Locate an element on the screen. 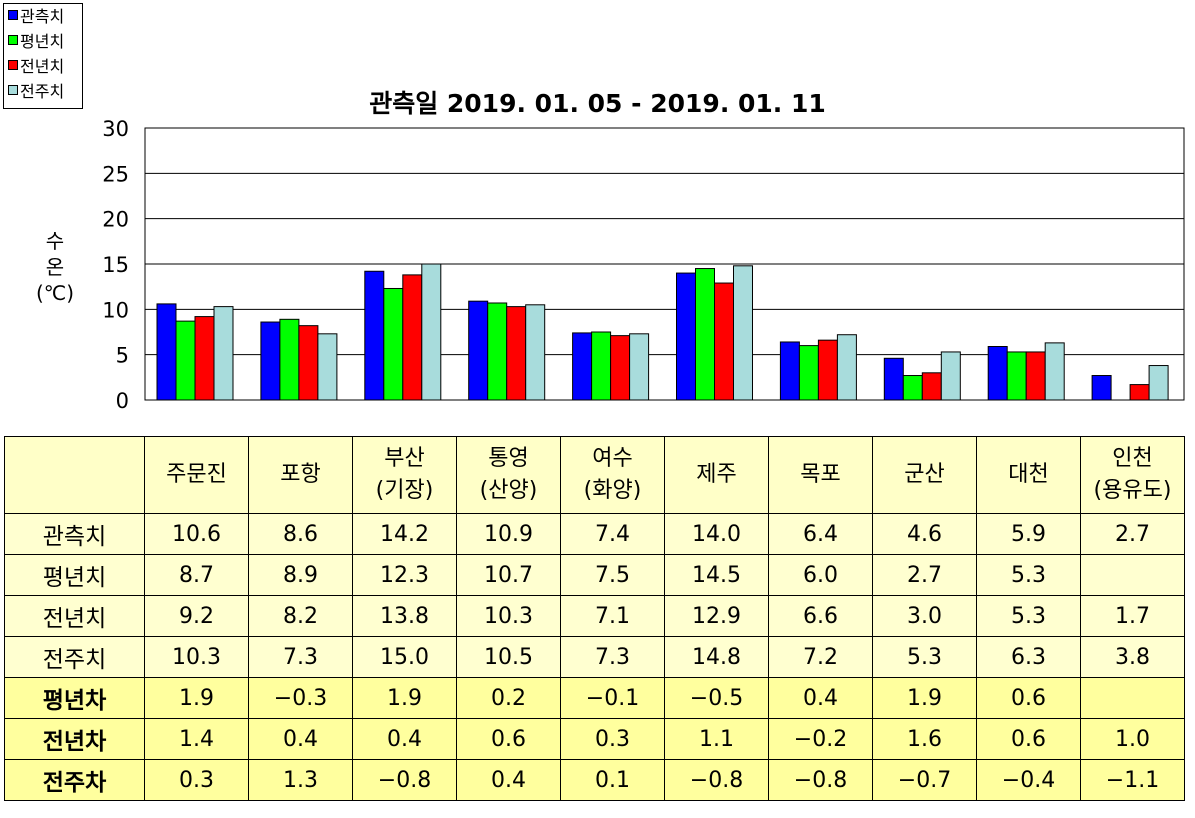 Image resolution: width=1195 pixels, height=818 pixels. table-cell: 6.4 is located at coordinates (820, 534).